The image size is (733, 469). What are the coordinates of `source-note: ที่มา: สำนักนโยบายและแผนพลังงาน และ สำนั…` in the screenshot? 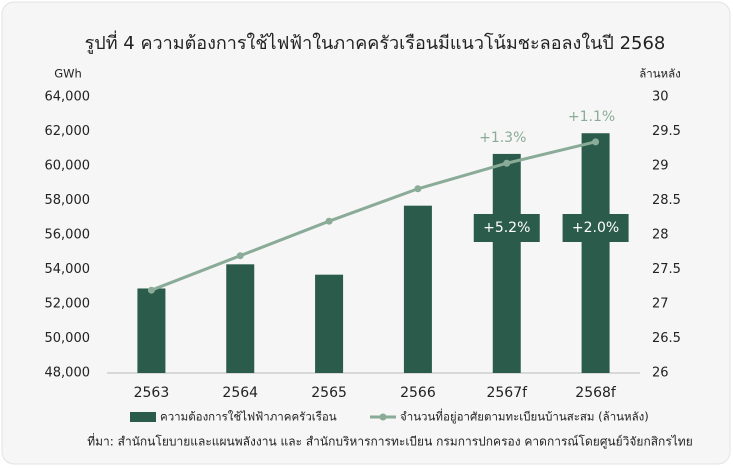 It's located at (390, 441).